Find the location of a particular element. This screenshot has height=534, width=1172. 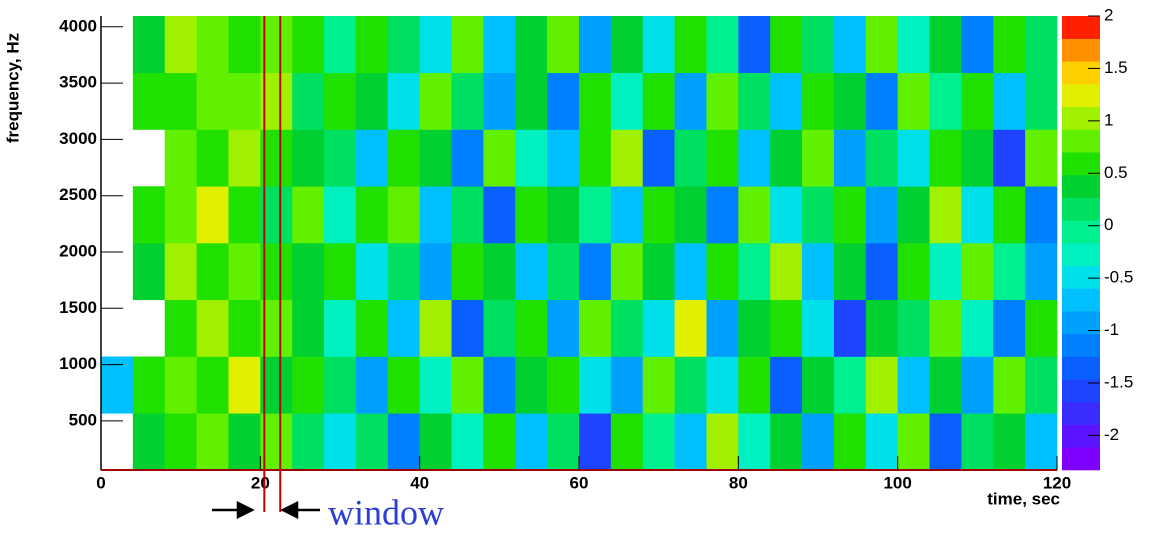

arrow-right is located at coordinates (233, 510).